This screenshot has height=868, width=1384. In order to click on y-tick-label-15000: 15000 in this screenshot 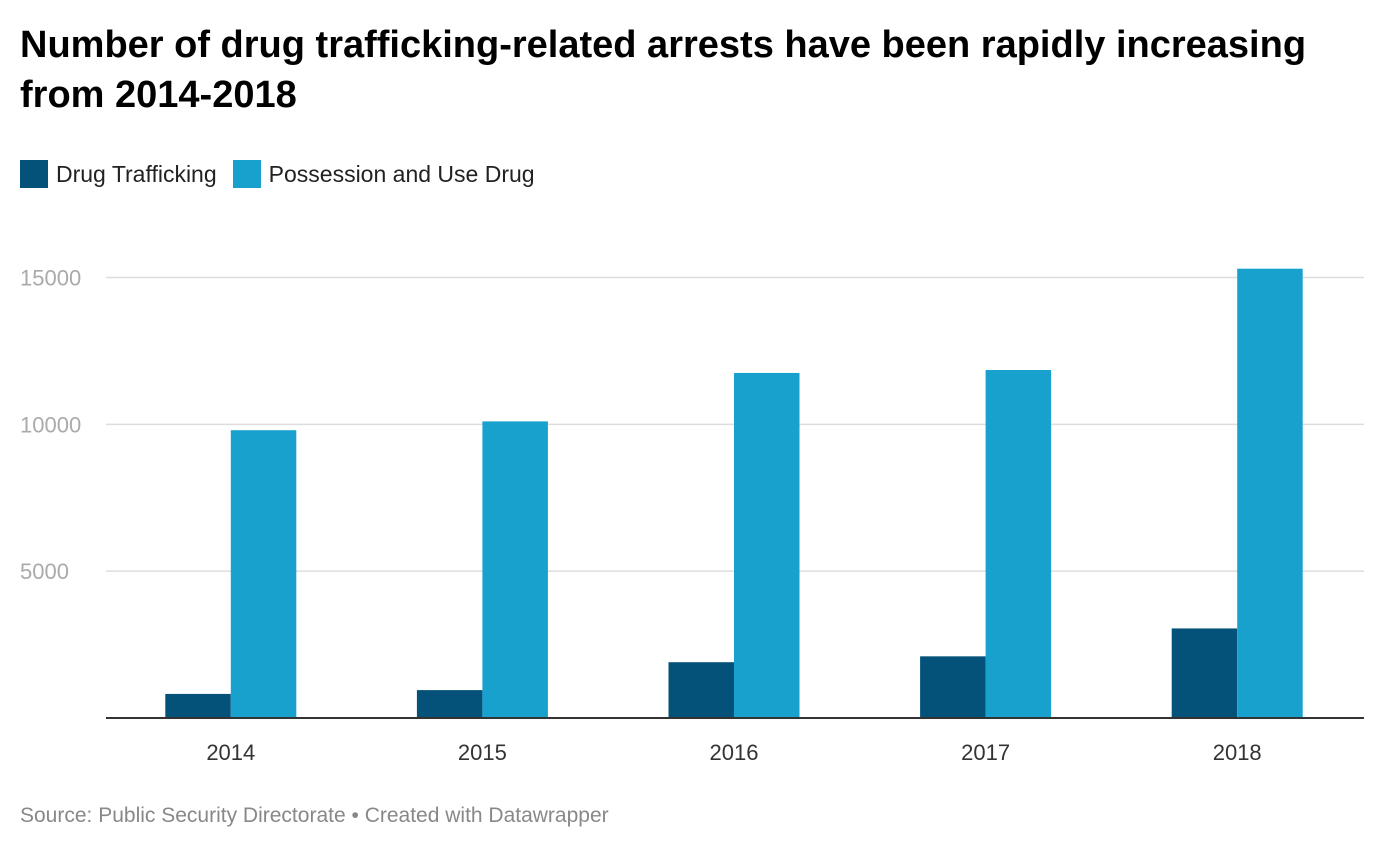, I will do `click(50, 278)`.